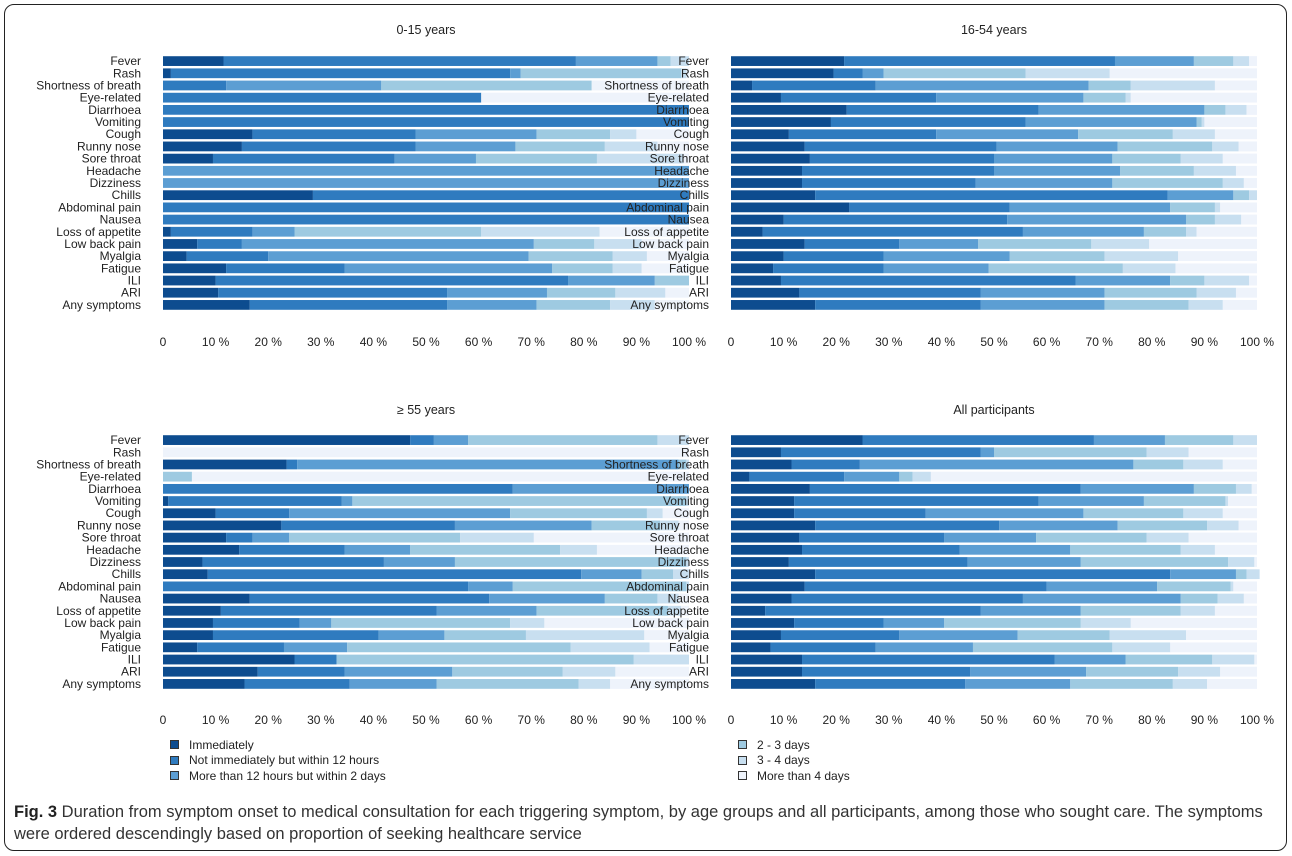 This screenshot has width=1292, height=856. What do you see at coordinates (942, 342) in the screenshot?
I see `x-tick-label: 40 %` at bounding box center [942, 342].